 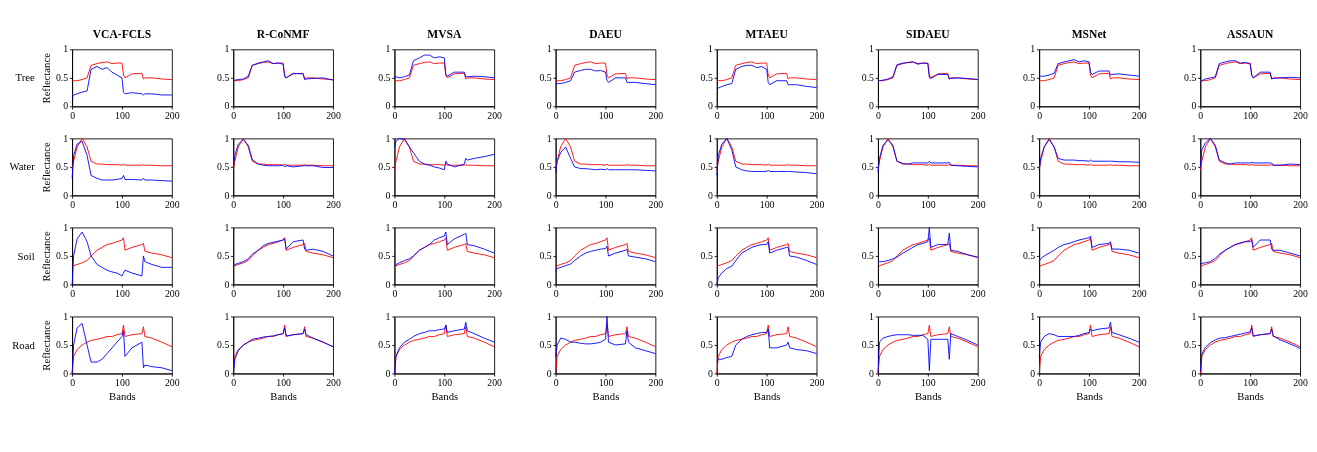 I want to click on text: Road, so click(x=24, y=344).